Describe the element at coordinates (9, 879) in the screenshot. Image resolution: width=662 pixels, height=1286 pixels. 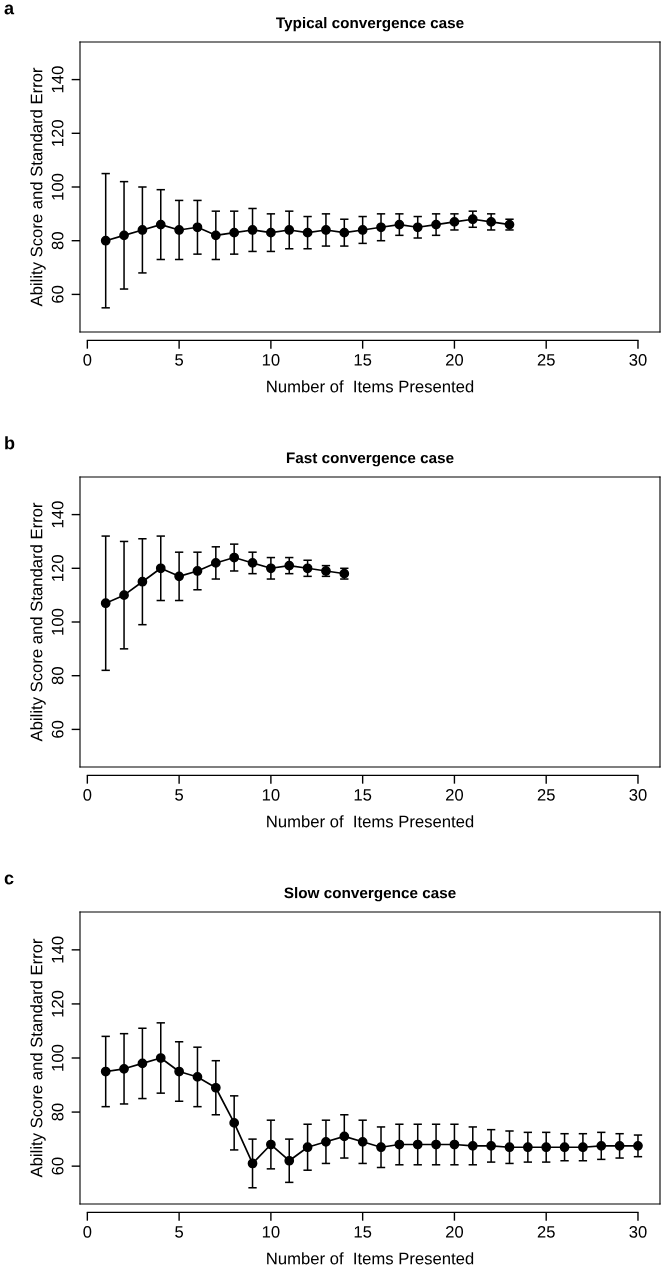
I see `text: c` at that location.